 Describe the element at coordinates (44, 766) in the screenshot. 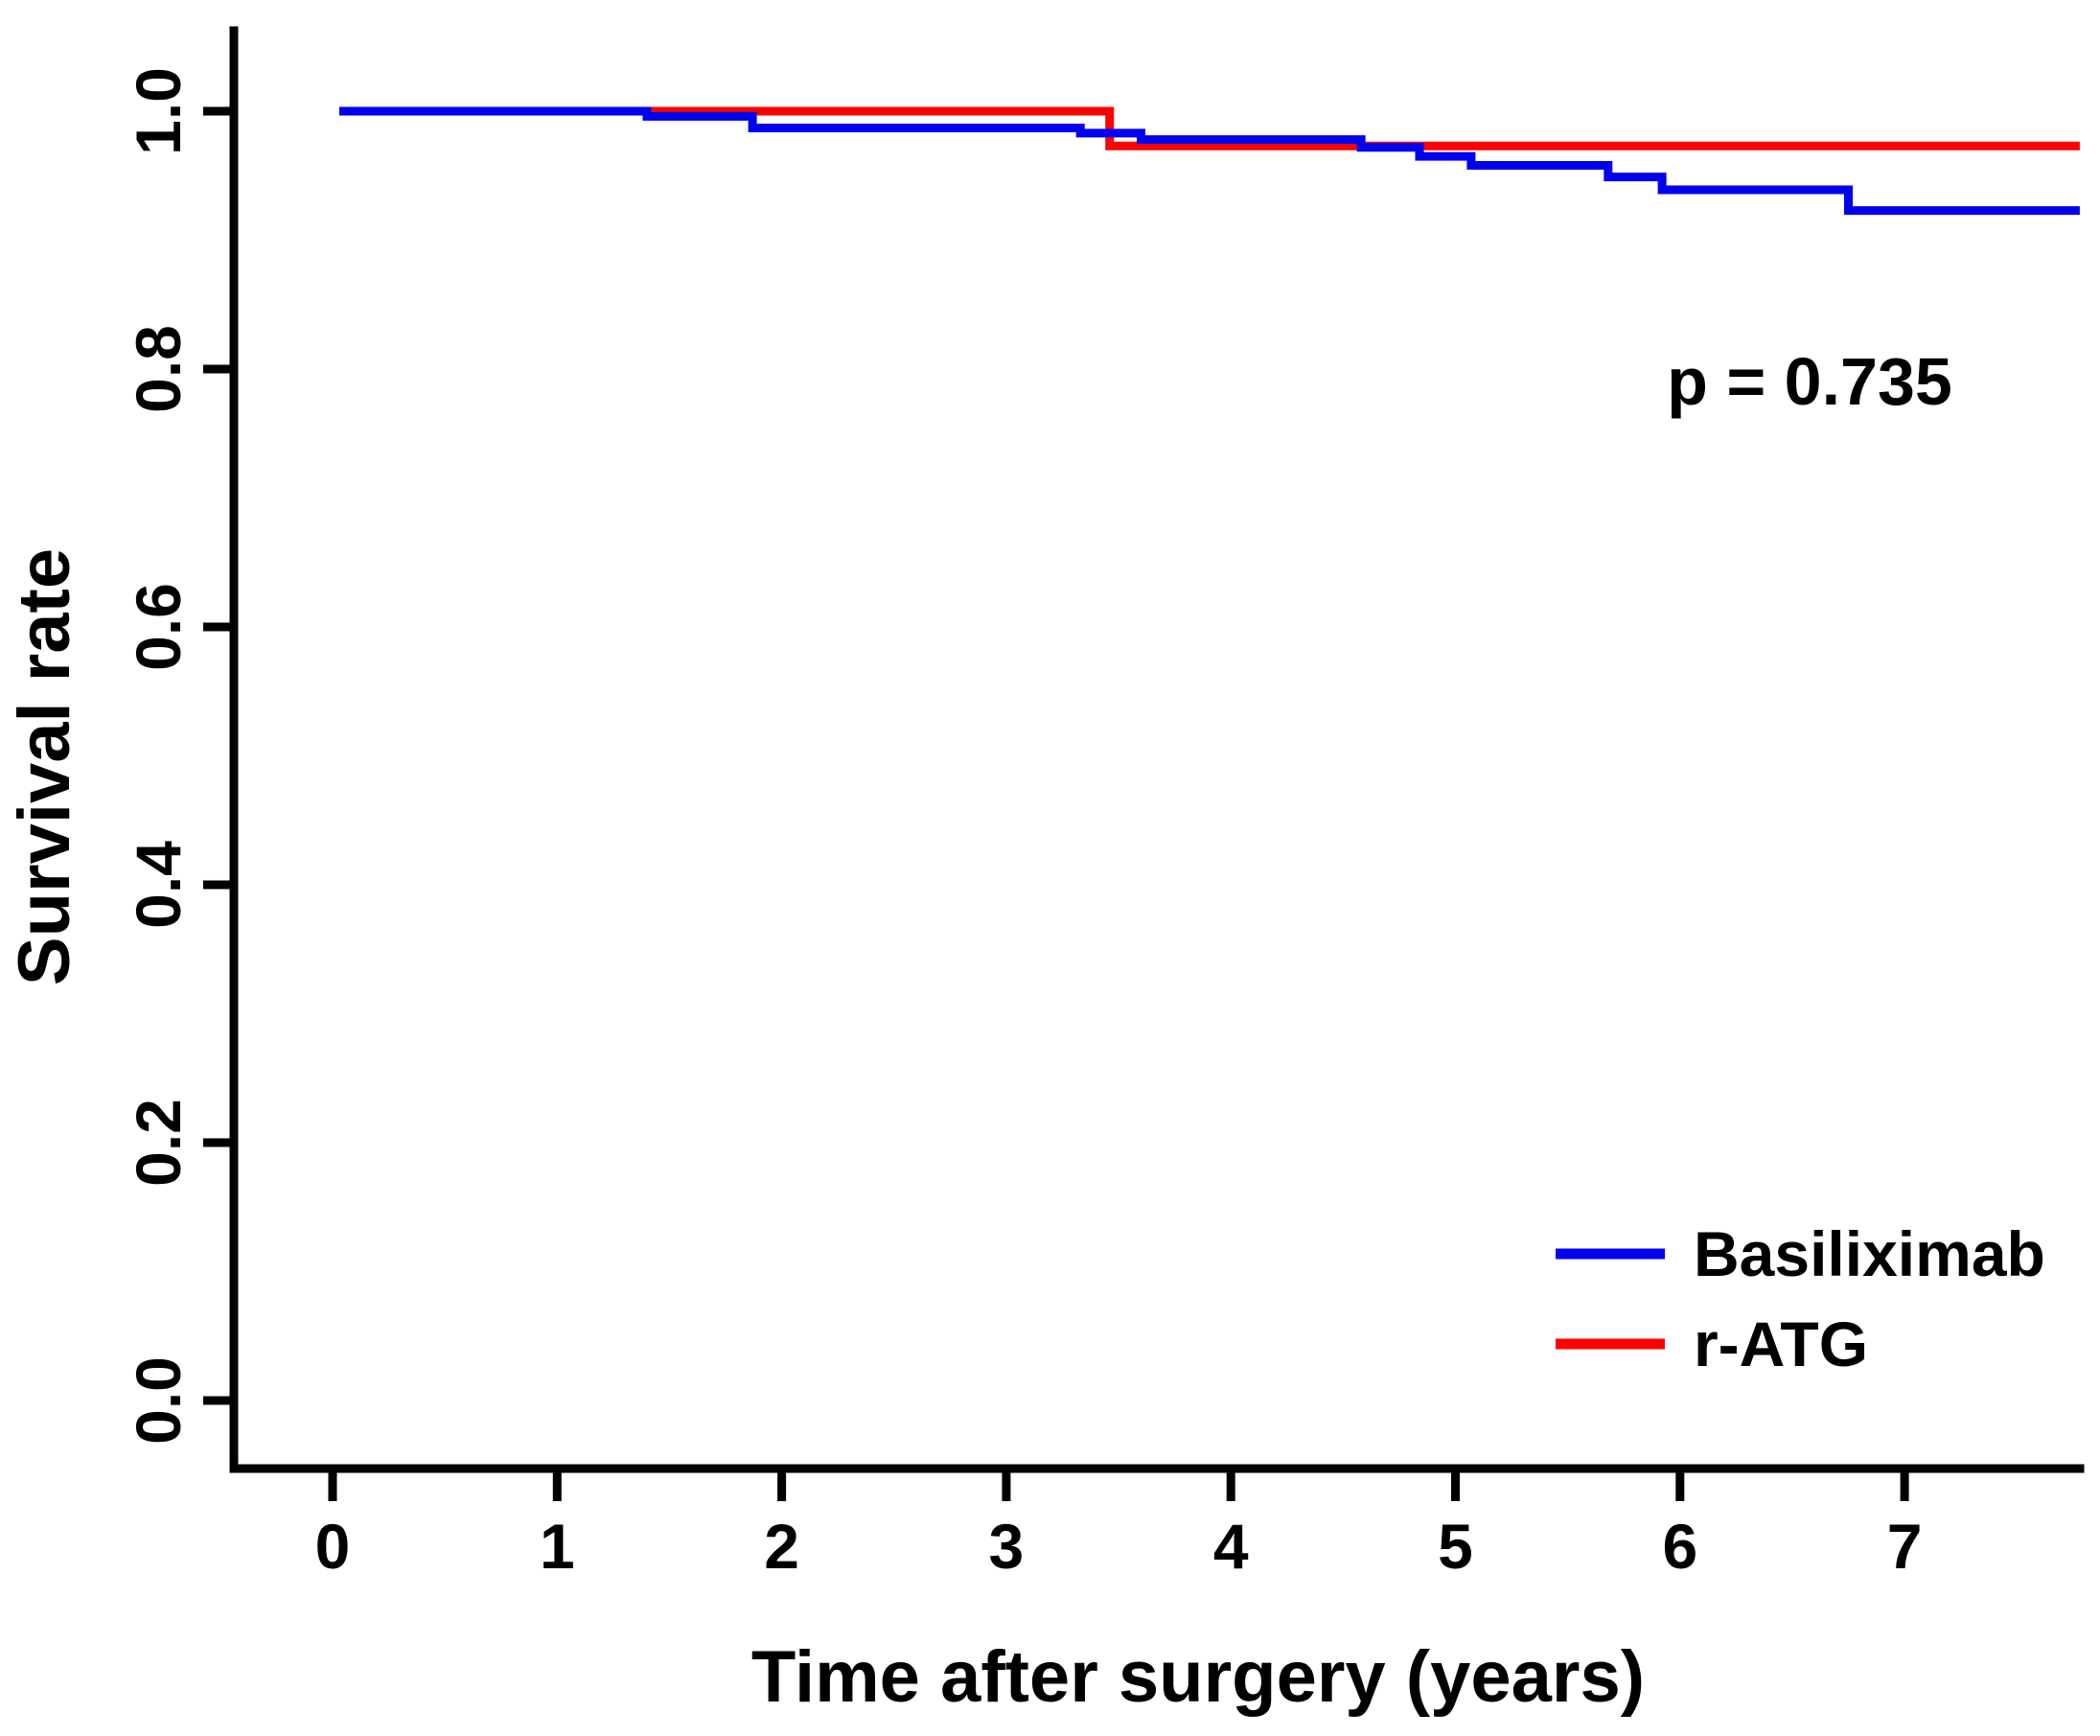

I see `y-axis-title: Survival rate` at that location.